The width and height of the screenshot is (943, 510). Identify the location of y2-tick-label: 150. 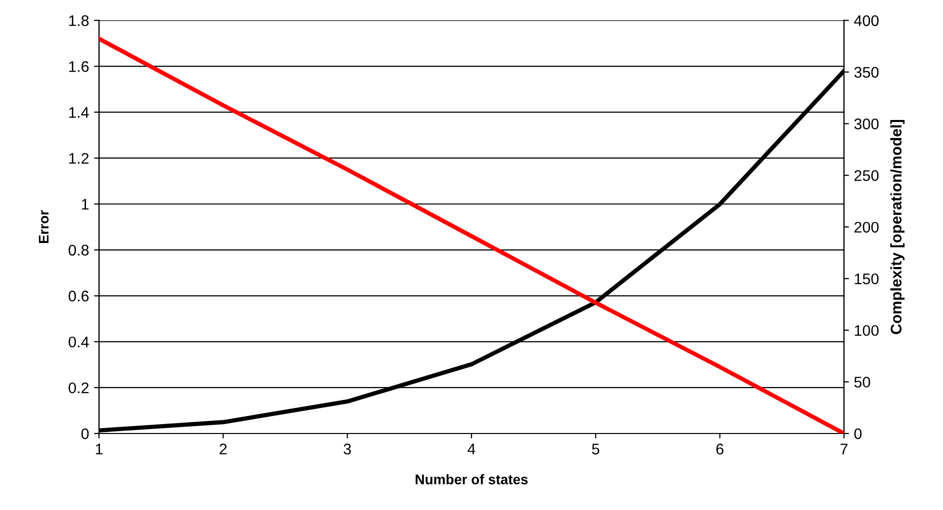
(866, 278).